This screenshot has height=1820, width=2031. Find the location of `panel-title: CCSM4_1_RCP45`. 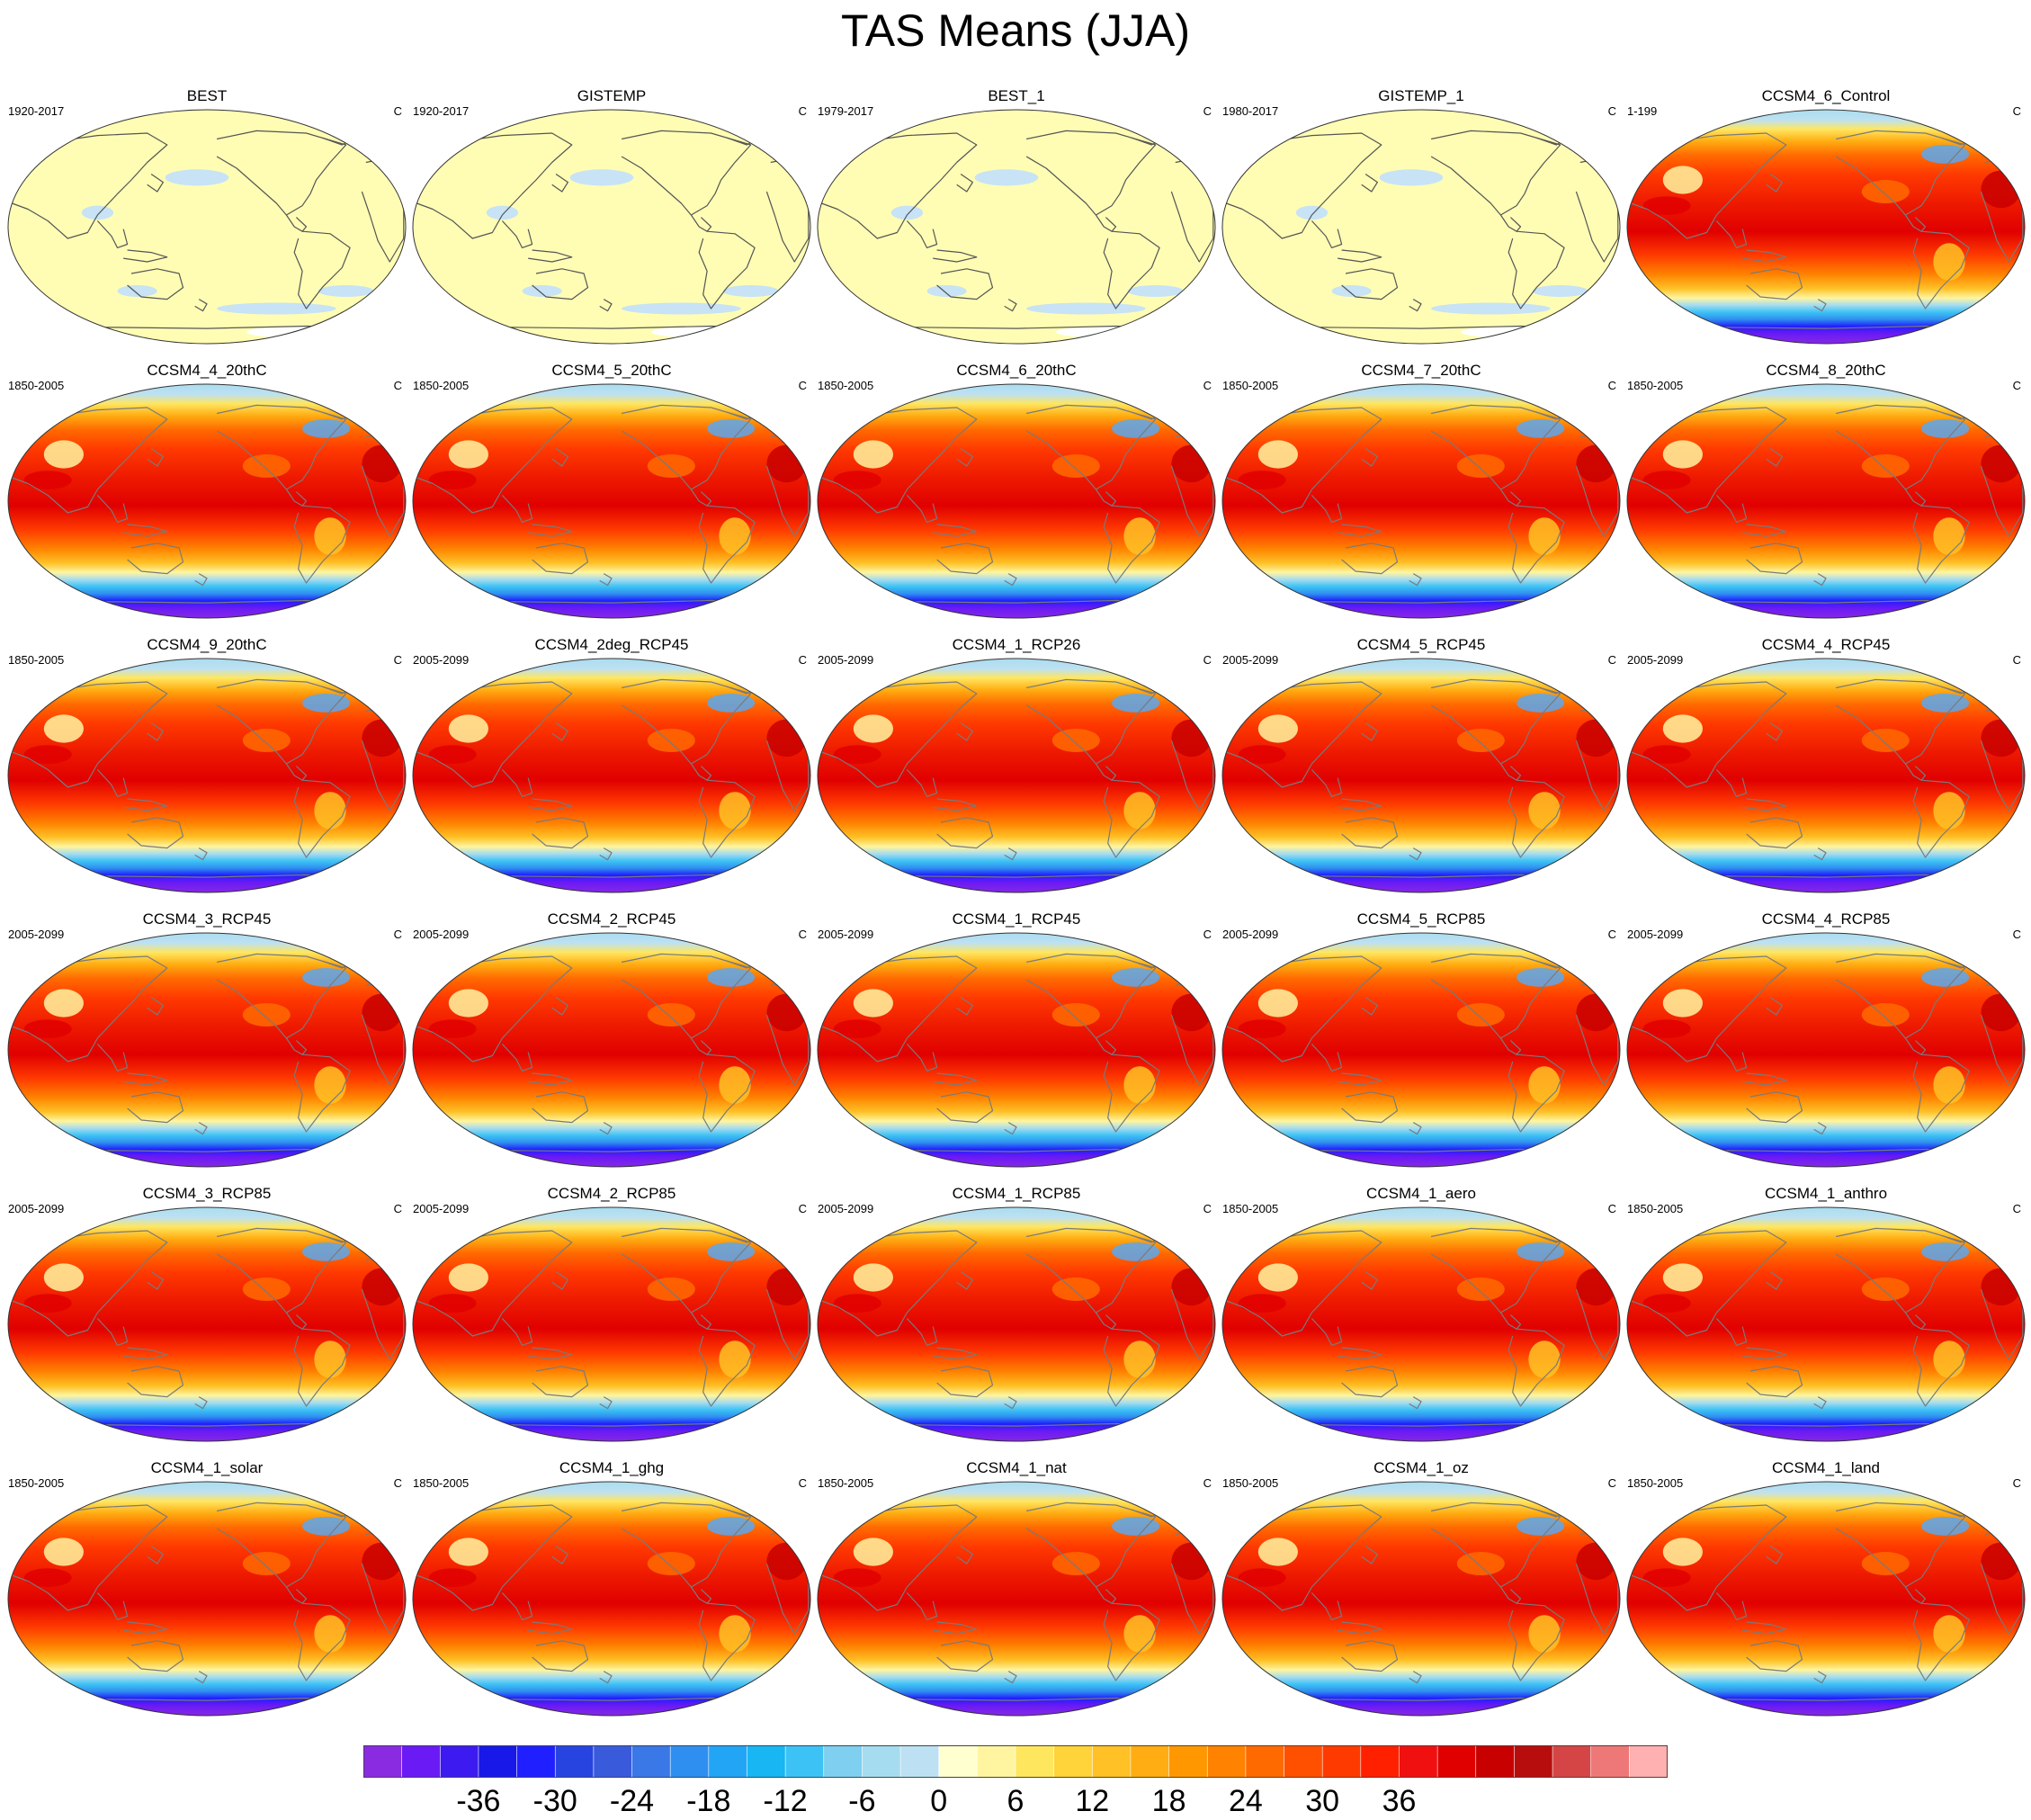

panel-title: CCSM4_1_RCP45 is located at coordinates (1016, 919).